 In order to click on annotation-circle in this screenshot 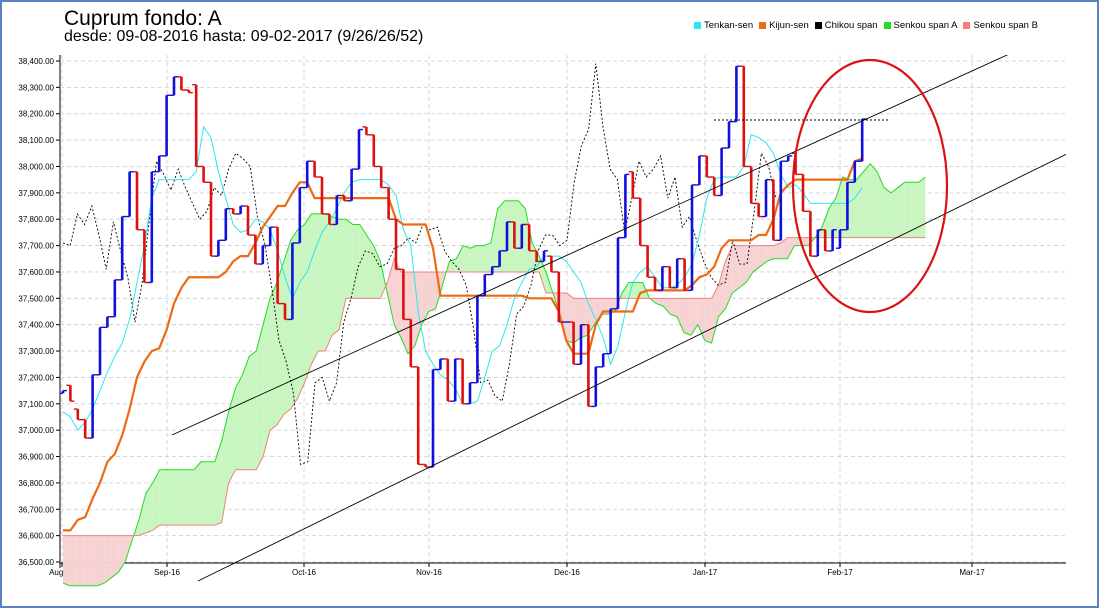, I will do `click(870, 186)`.